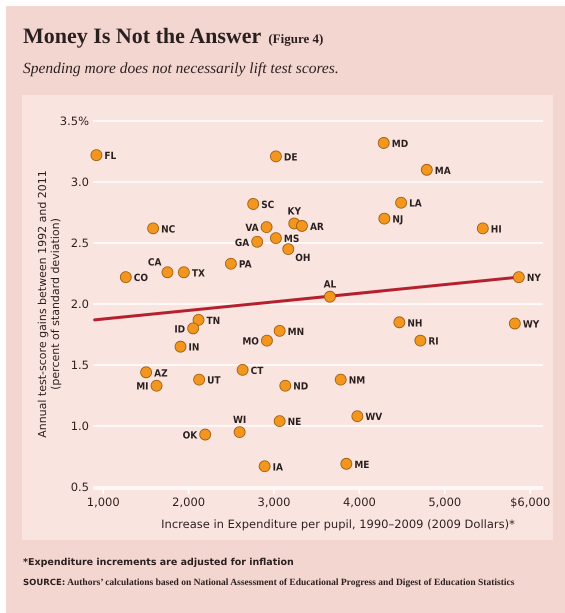  Describe the element at coordinates (400, 144) in the screenshot. I see `annotation: MD` at that location.